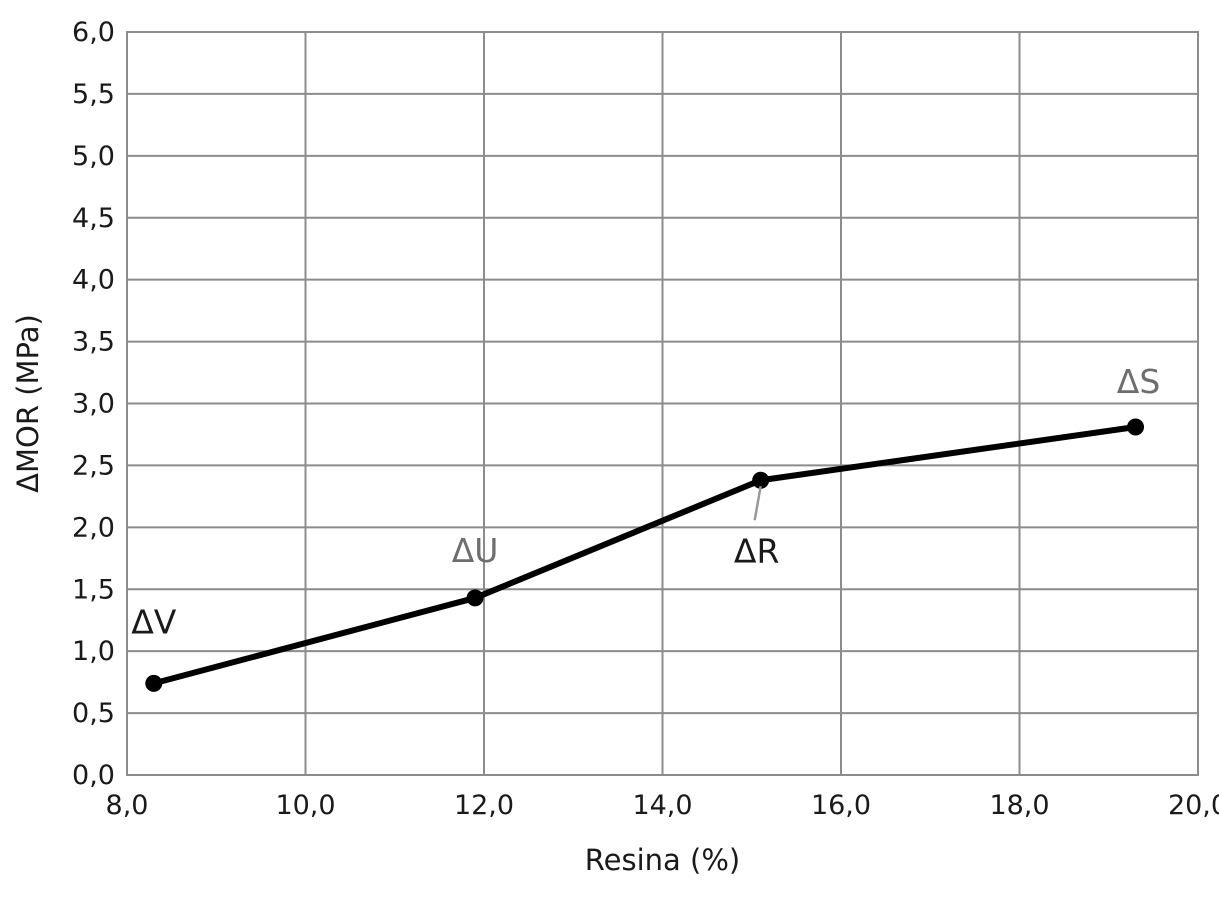 This screenshot has width=1219, height=911. What do you see at coordinates (93, 94) in the screenshot?
I see `y-tick-label: 5,5` at bounding box center [93, 94].